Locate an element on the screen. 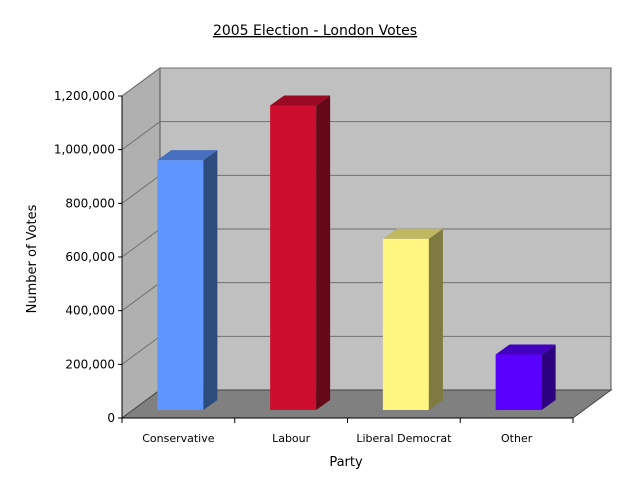 The width and height of the screenshot is (629, 503). y-tick-label: 0 is located at coordinates (111, 418).